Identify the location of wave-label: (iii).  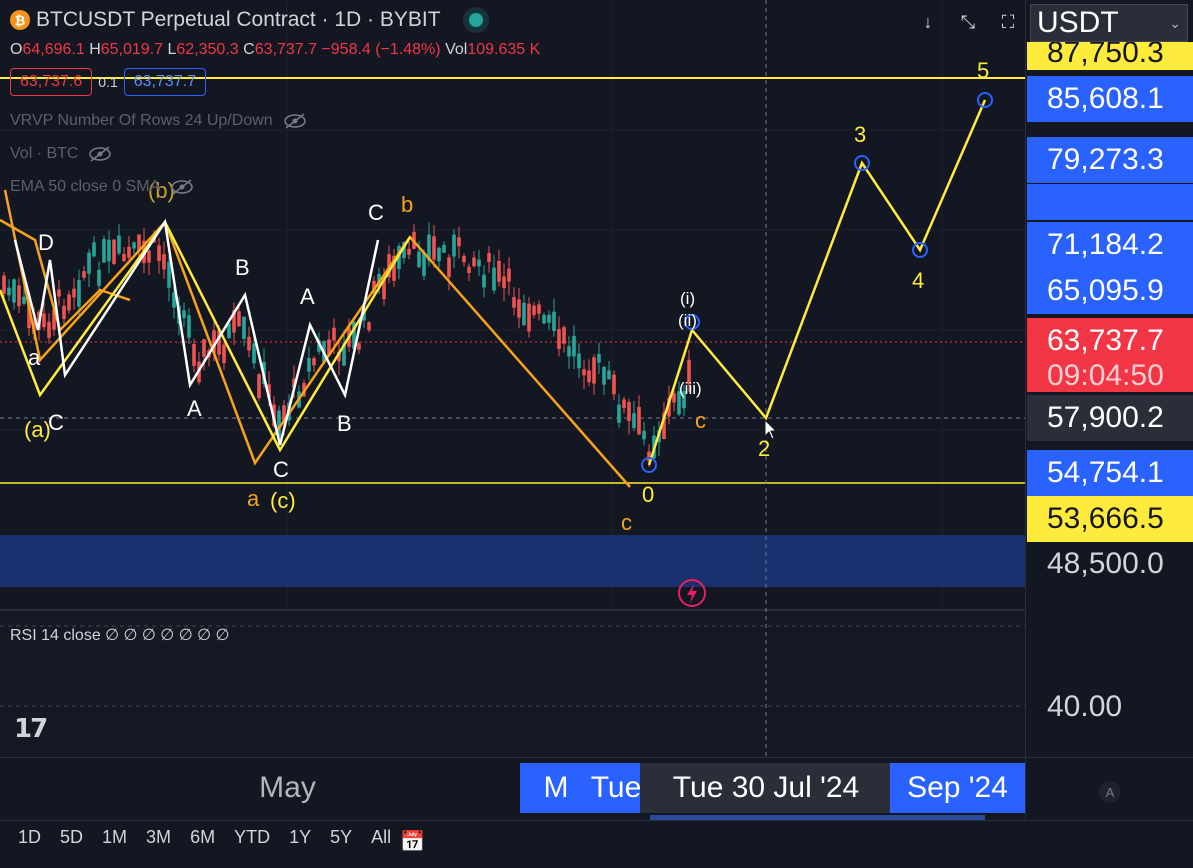
(690, 388).